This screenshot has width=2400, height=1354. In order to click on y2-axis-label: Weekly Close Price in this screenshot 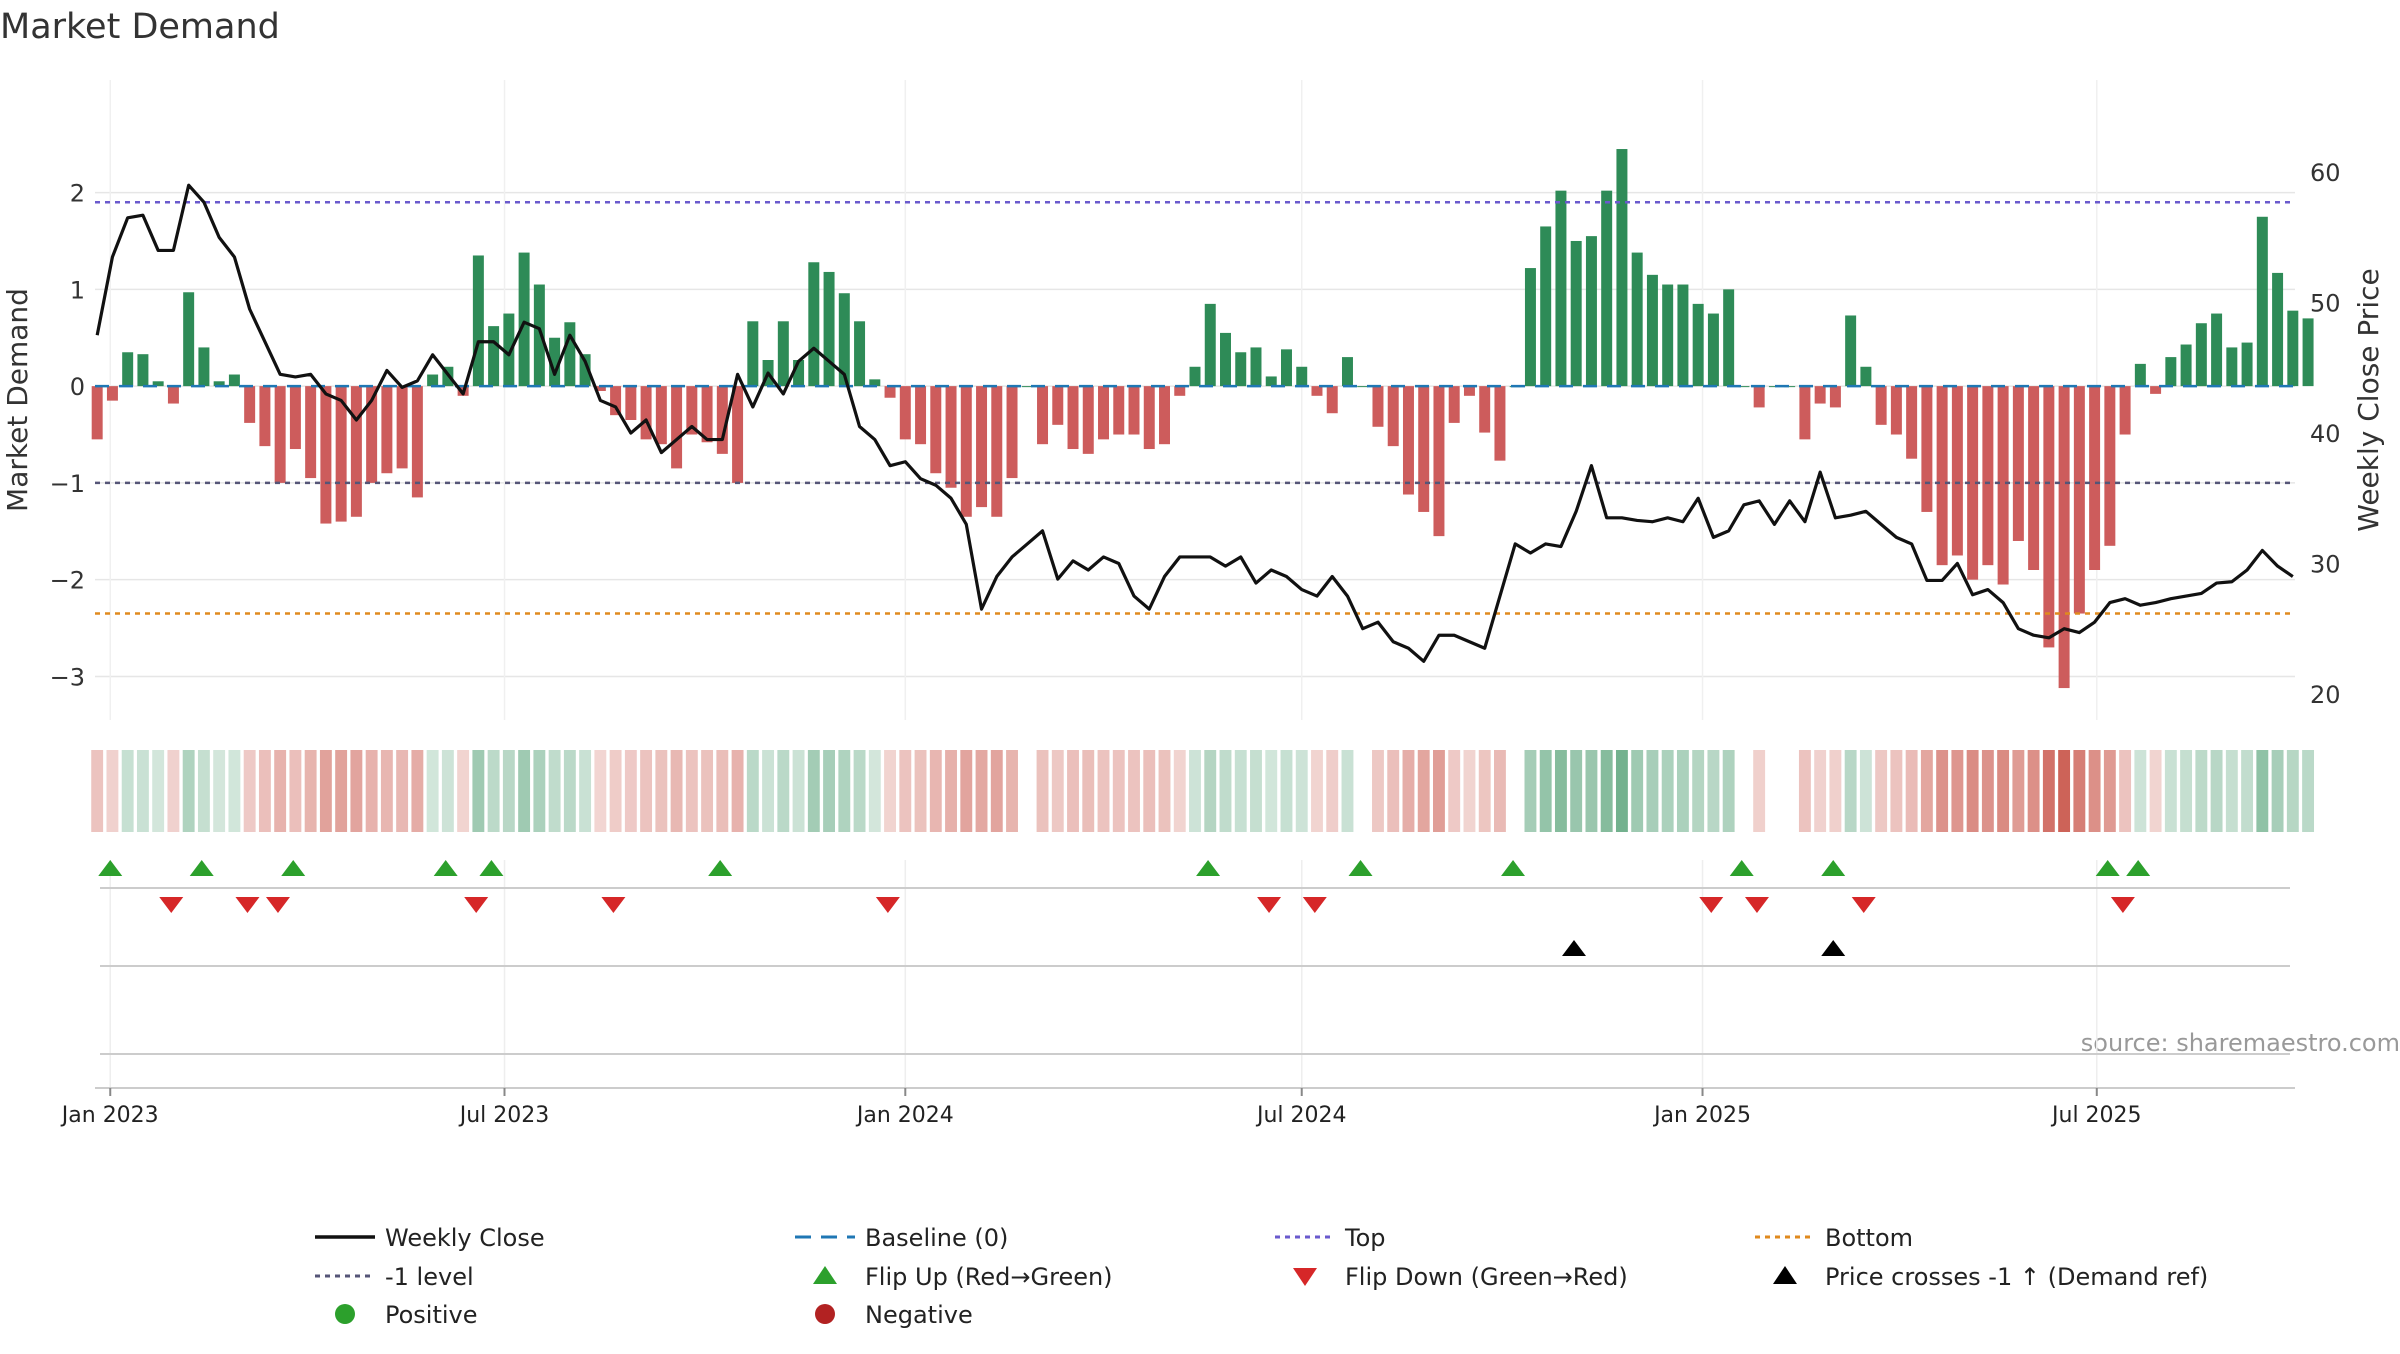, I will do `click(2368, 399)`.